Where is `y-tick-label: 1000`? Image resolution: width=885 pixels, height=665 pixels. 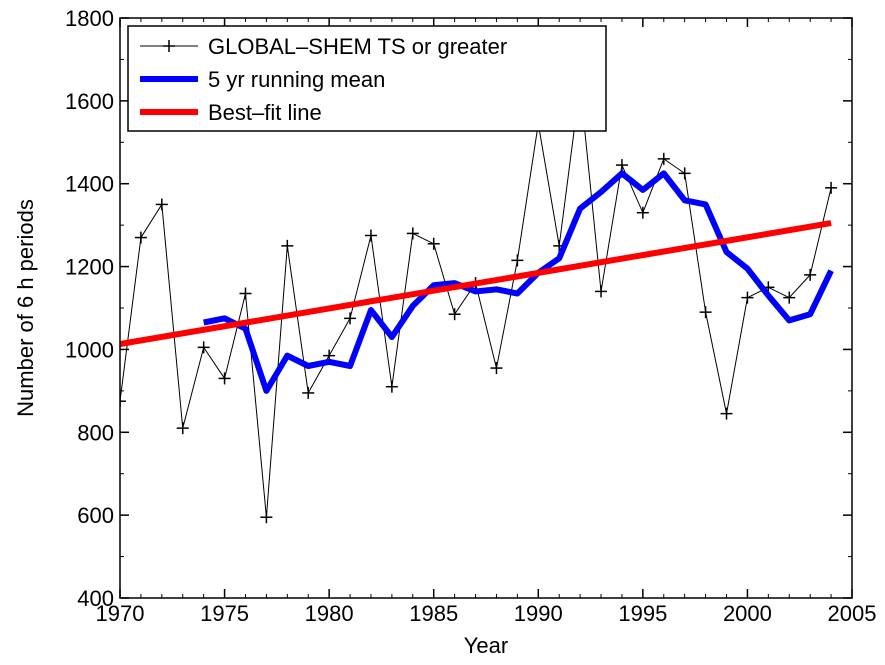 y-tick-label: 1000 is located at coordinates (89, 349).